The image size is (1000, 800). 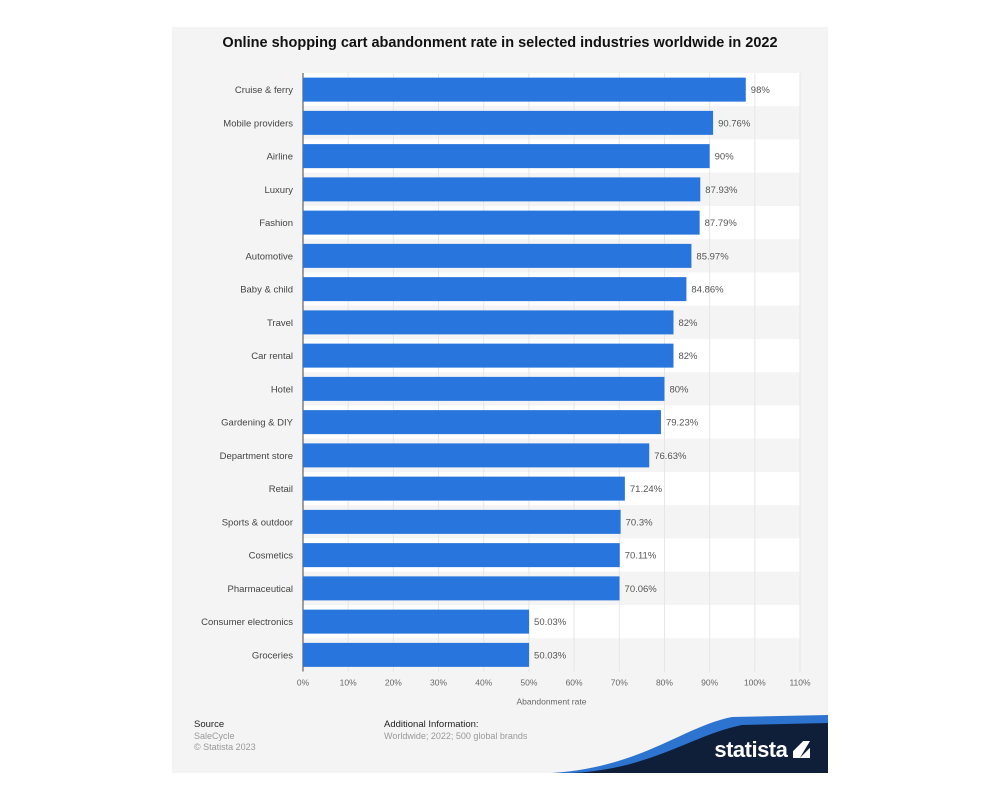 I want to click on category-label: Cosmetics, so click(x=271, y=556).